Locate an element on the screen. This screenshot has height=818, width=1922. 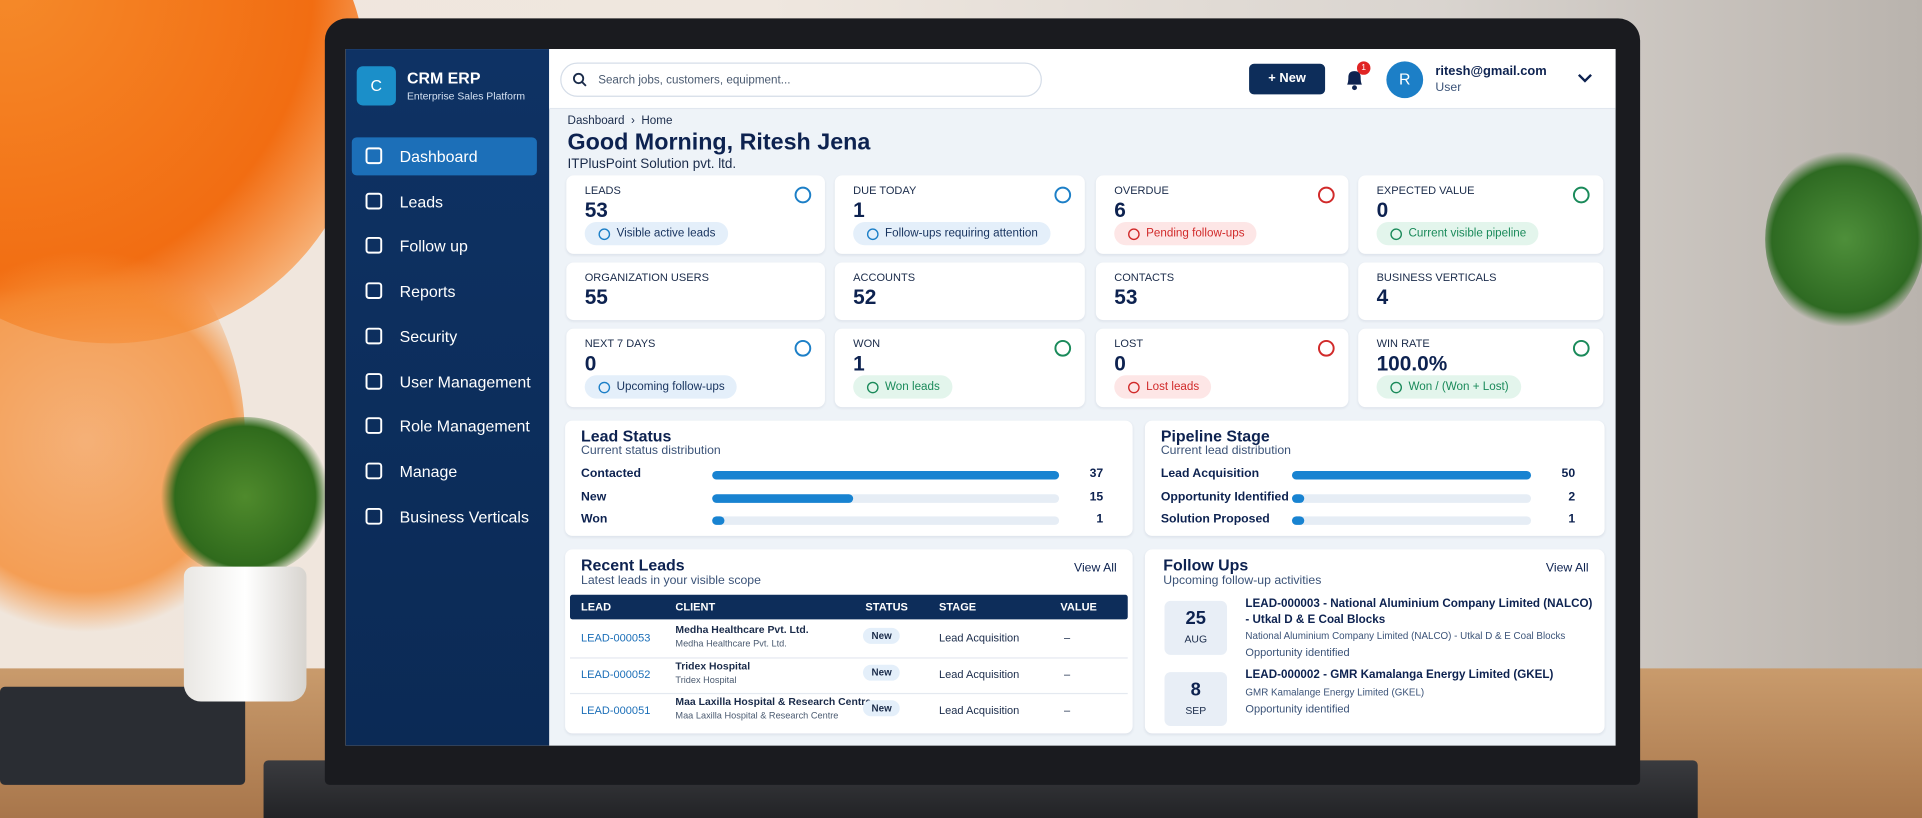
nav-item: Reports is located at coordinates (444, 291).